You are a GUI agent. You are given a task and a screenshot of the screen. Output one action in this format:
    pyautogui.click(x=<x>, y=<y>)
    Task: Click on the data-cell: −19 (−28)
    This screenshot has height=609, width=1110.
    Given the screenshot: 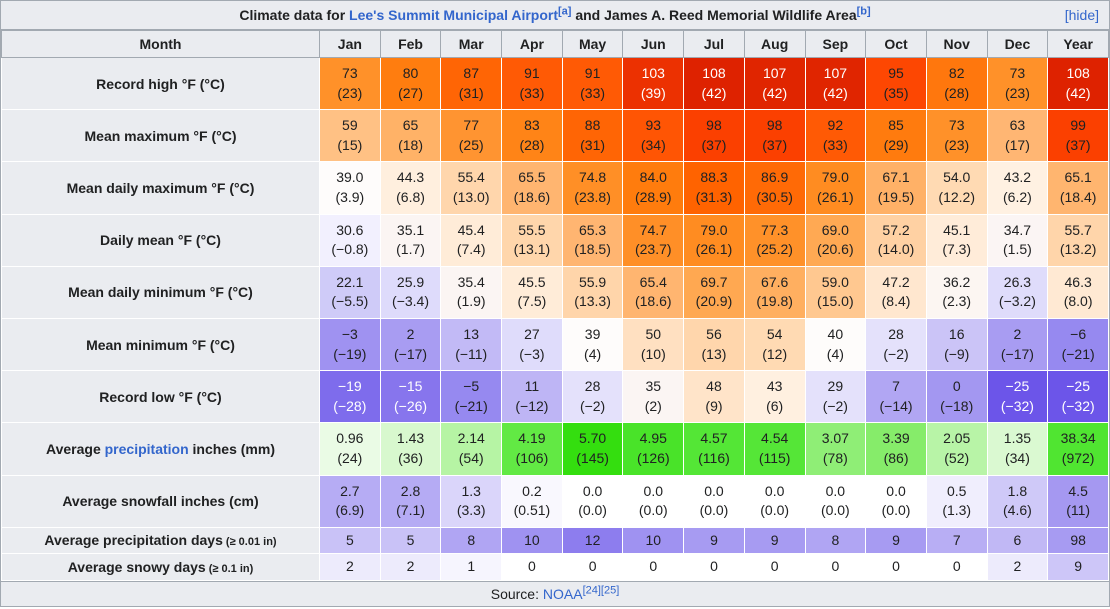 What is the action you would take?
    pyautogui.click(x=350, y=397)
    